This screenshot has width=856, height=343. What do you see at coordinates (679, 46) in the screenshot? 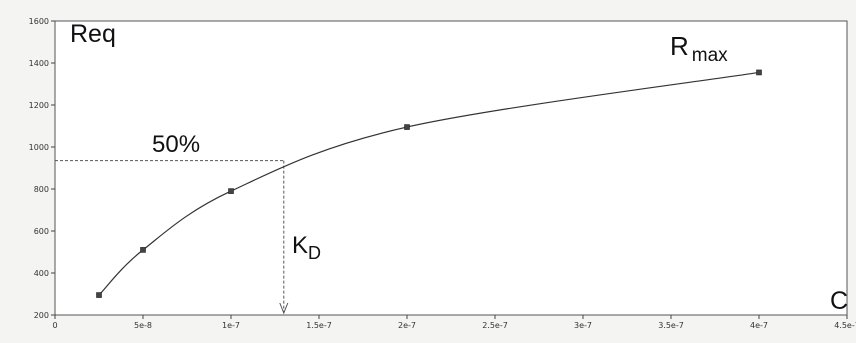
I see `rmax-label-main: R` at bounding box center [679, 46].